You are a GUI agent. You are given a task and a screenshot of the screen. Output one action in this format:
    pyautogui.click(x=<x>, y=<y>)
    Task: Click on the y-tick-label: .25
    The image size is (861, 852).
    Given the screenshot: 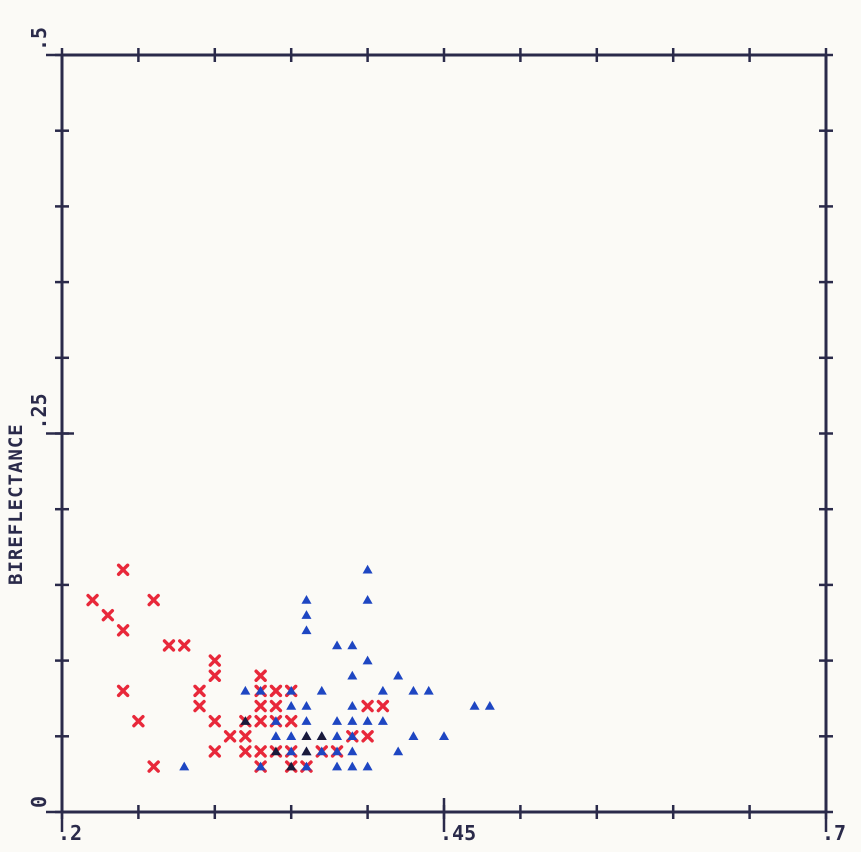 What is the action you would take?
    pyautogui.click(x=39, y=411)
    